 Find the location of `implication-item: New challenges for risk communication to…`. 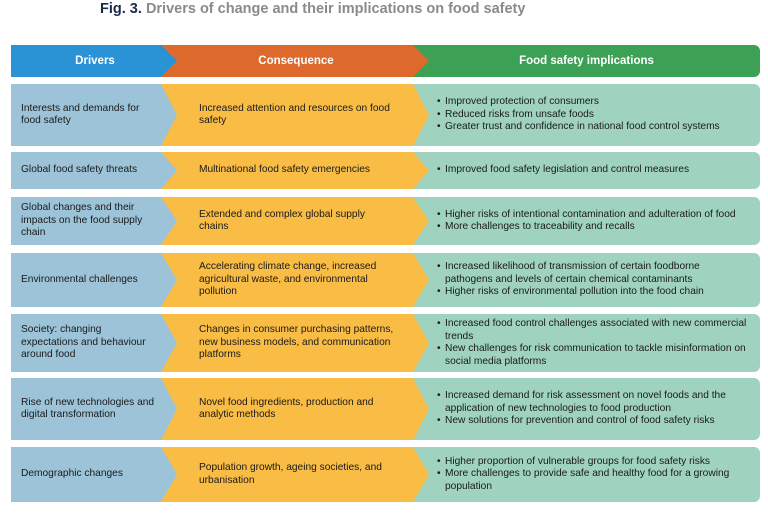

implication-item: New challenges for risk communication to… is located at coordinates (593, 355).